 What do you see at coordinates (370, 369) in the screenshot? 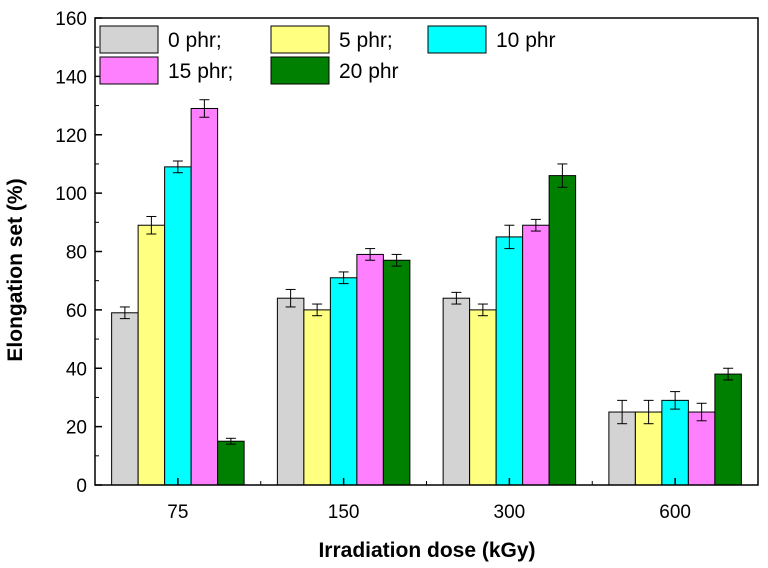
I see `bar-150-15phr` at bounding box center [370, 369].